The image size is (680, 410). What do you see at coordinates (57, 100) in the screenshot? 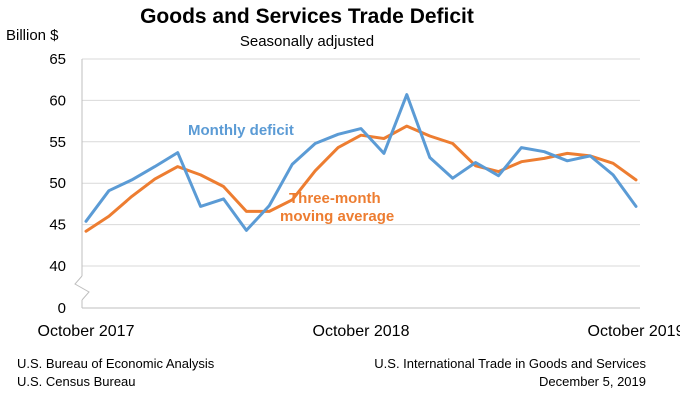
I see `y-tick-label-60: 60` at bounding box center [57, 100].